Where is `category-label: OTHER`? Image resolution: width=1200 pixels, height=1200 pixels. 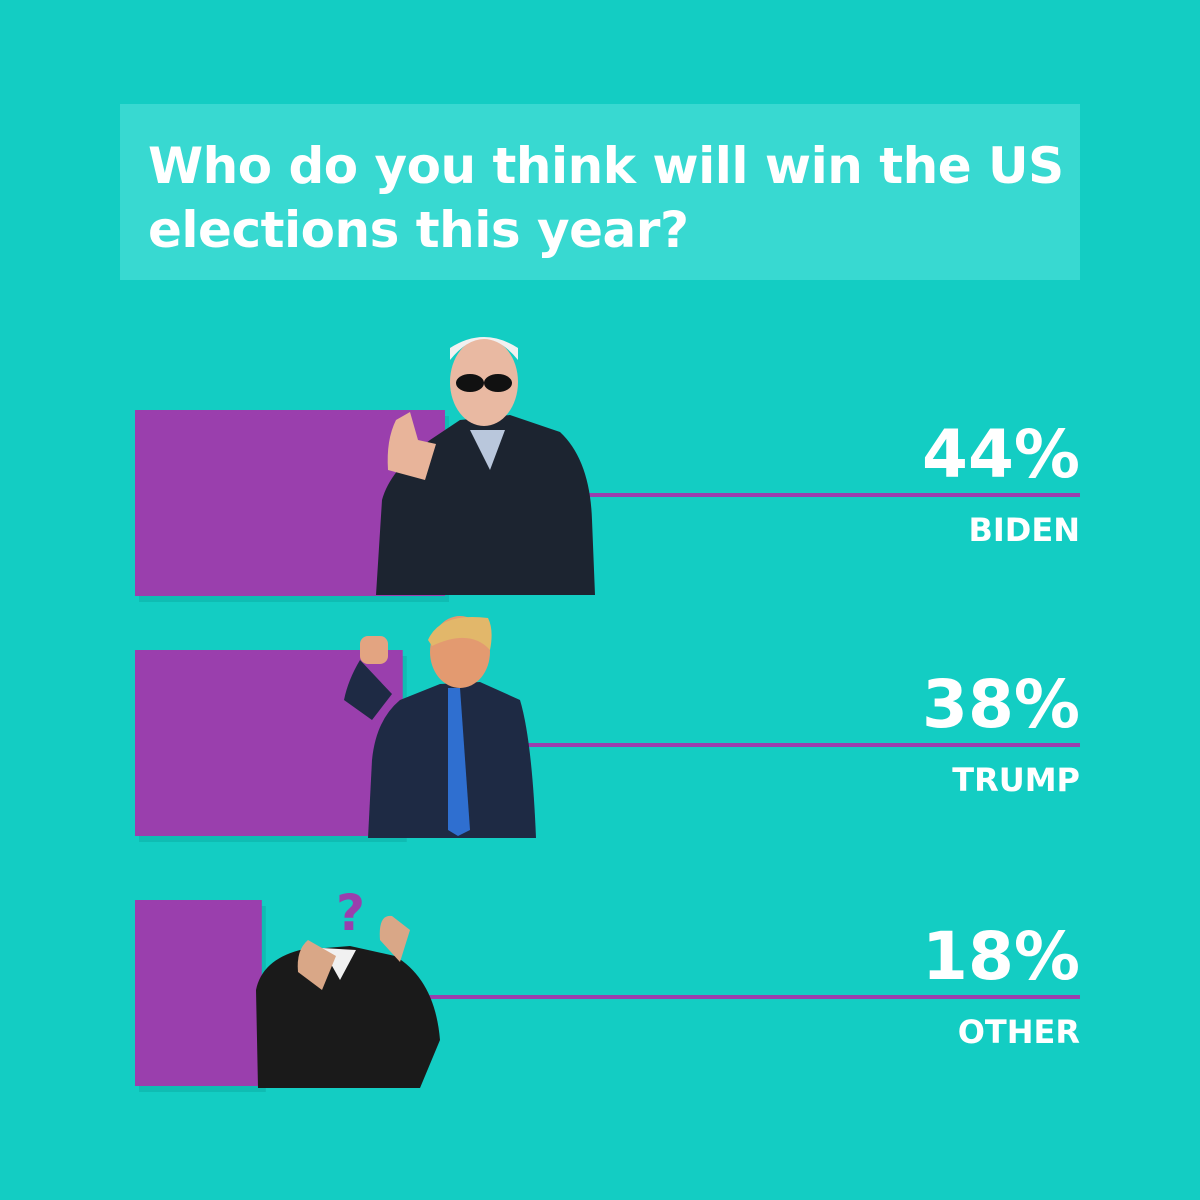 category-label: OTHER is located at coordinates (1019, 1032).